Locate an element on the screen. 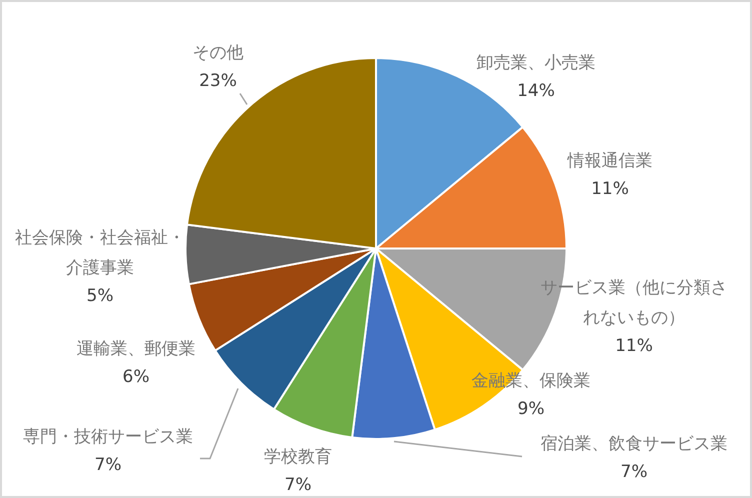  slice-label: 学校教育 is located at coordinates (298, 456).